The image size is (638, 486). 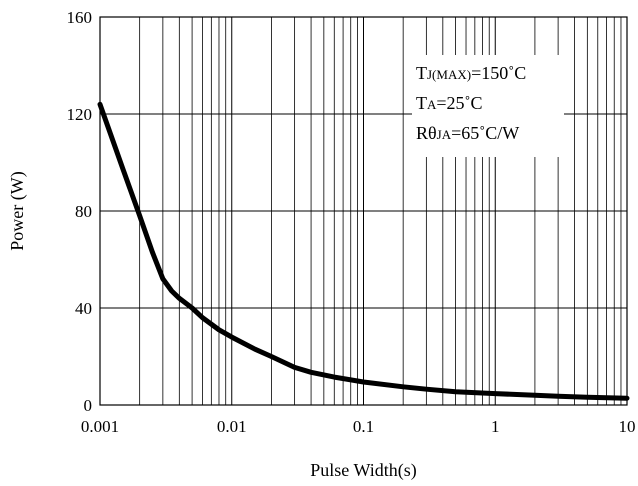 What do you see at coordinates (449, 103) in the screenshot?
I see `annotation-line: TA=25˚C` at bounding box center [449, 103].